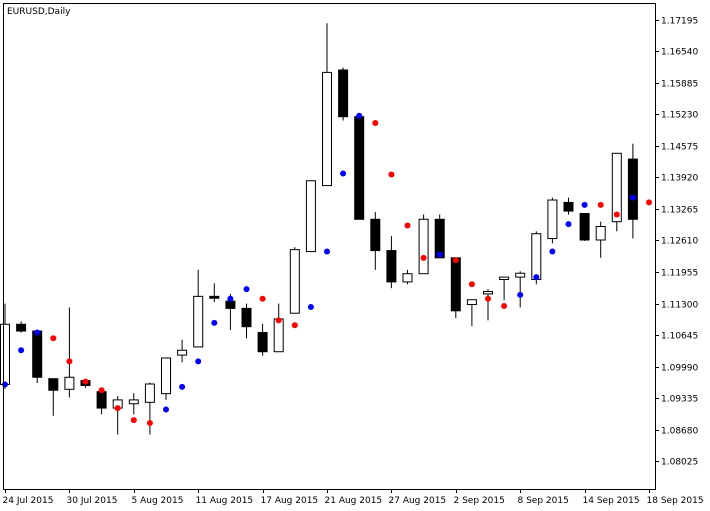 This screenshot has height=511, width=710. Describe the element at coordinates (679, 369) in the screenshot. I see `y-axis-label: 1.09990` at that location.